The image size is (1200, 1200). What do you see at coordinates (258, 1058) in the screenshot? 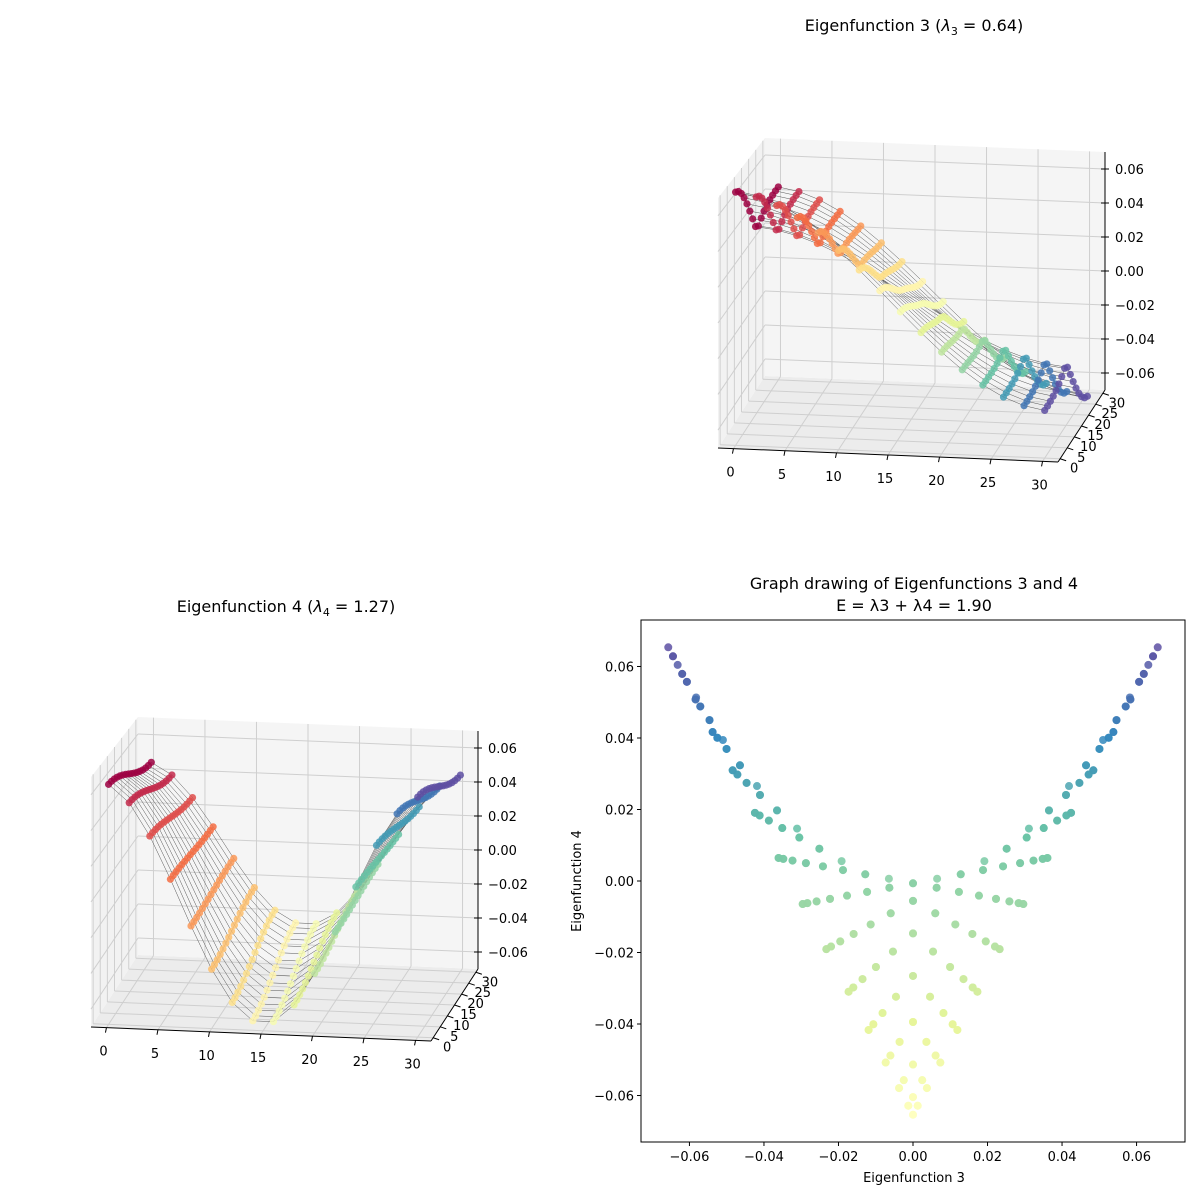
I see `x-tick-label: 15` at bounding box center [258, 1058].